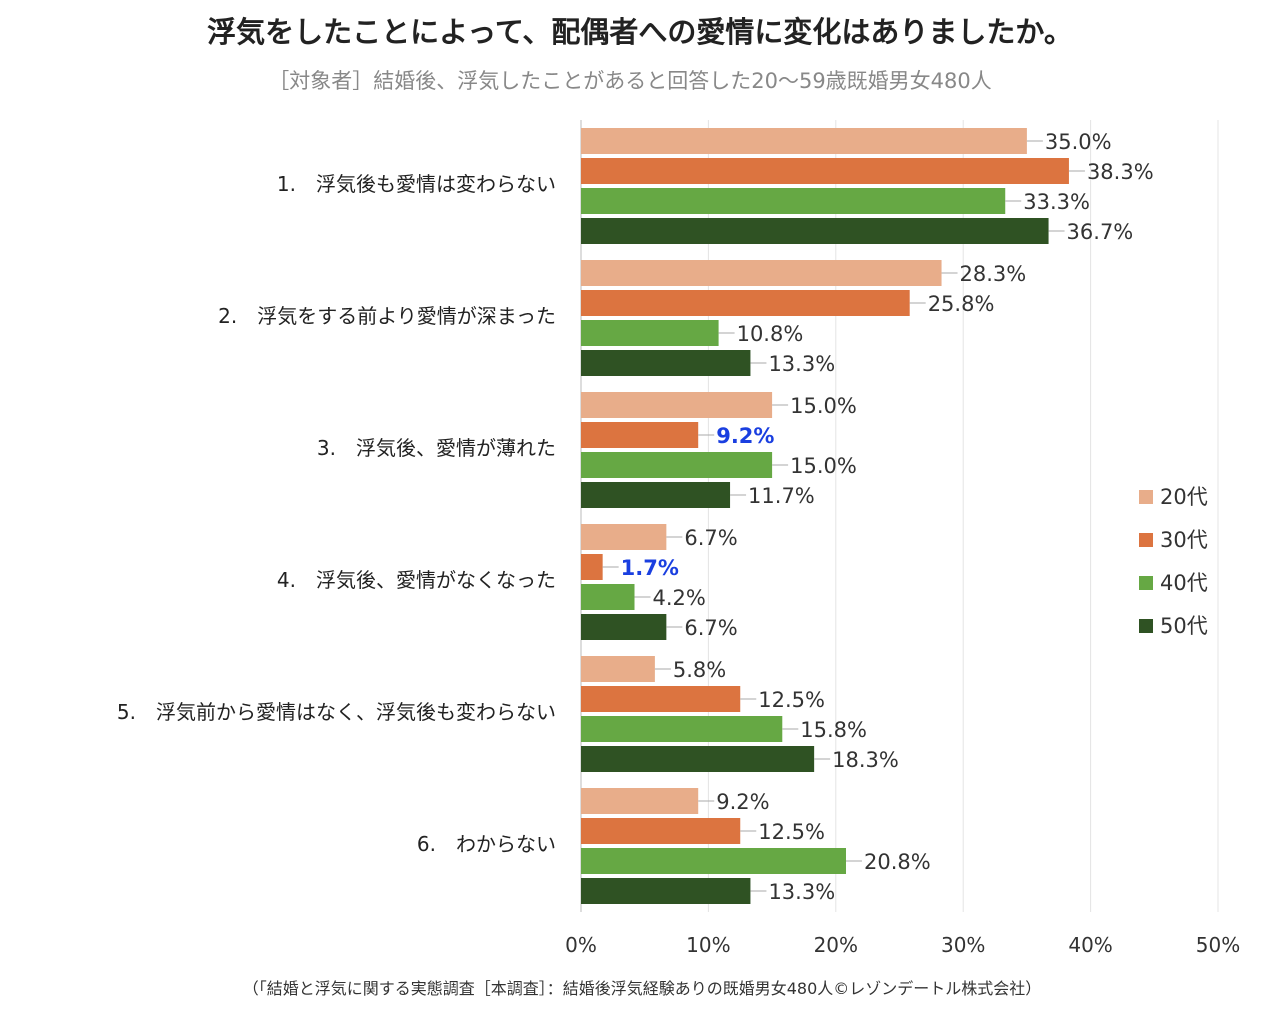 This screenshot has width=1280, height=1013. What do you see at coordinates (1184, 497) in the screenshot?
I see `legend-label: 20代` at bounding box center [1184, 497].